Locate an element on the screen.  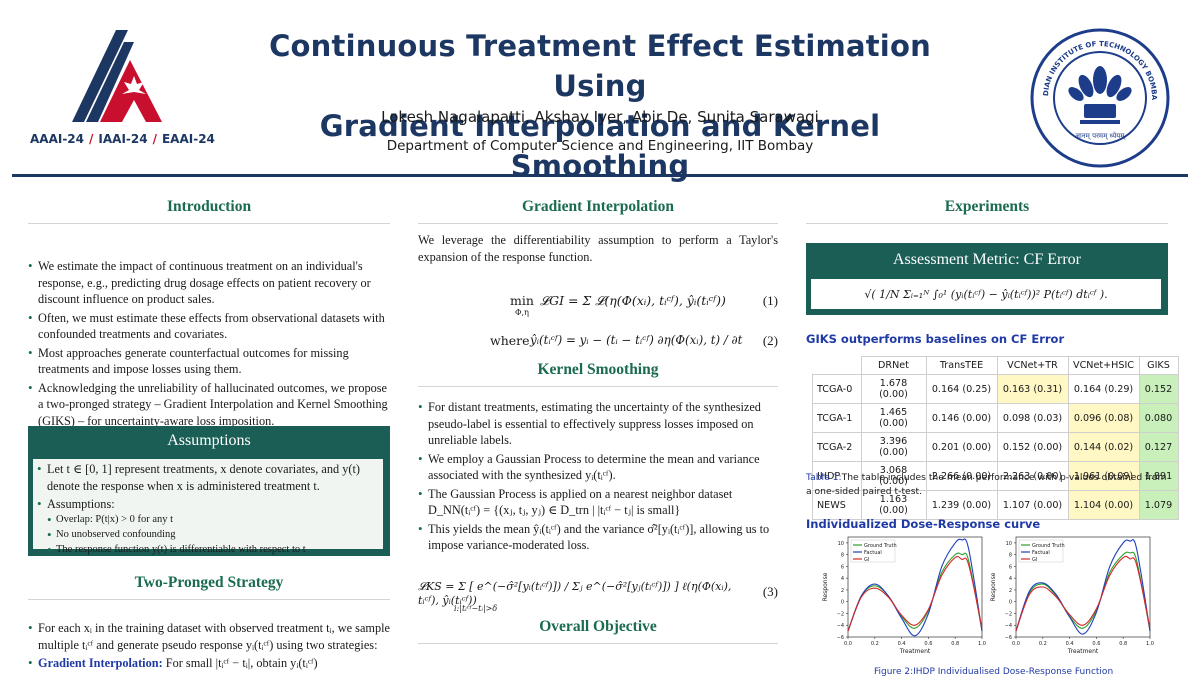
table-cell: 1.163 (0.00) is located at coordinates (893, 505).